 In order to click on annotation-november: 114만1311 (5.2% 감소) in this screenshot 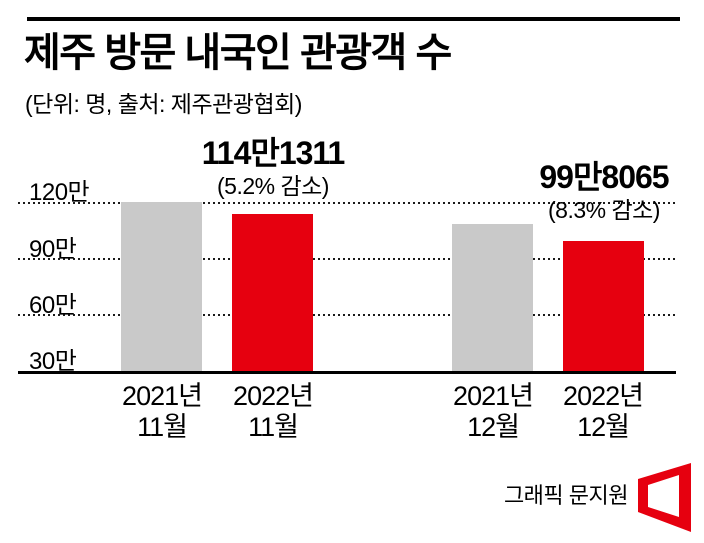, I will do `click(273, 167)`.